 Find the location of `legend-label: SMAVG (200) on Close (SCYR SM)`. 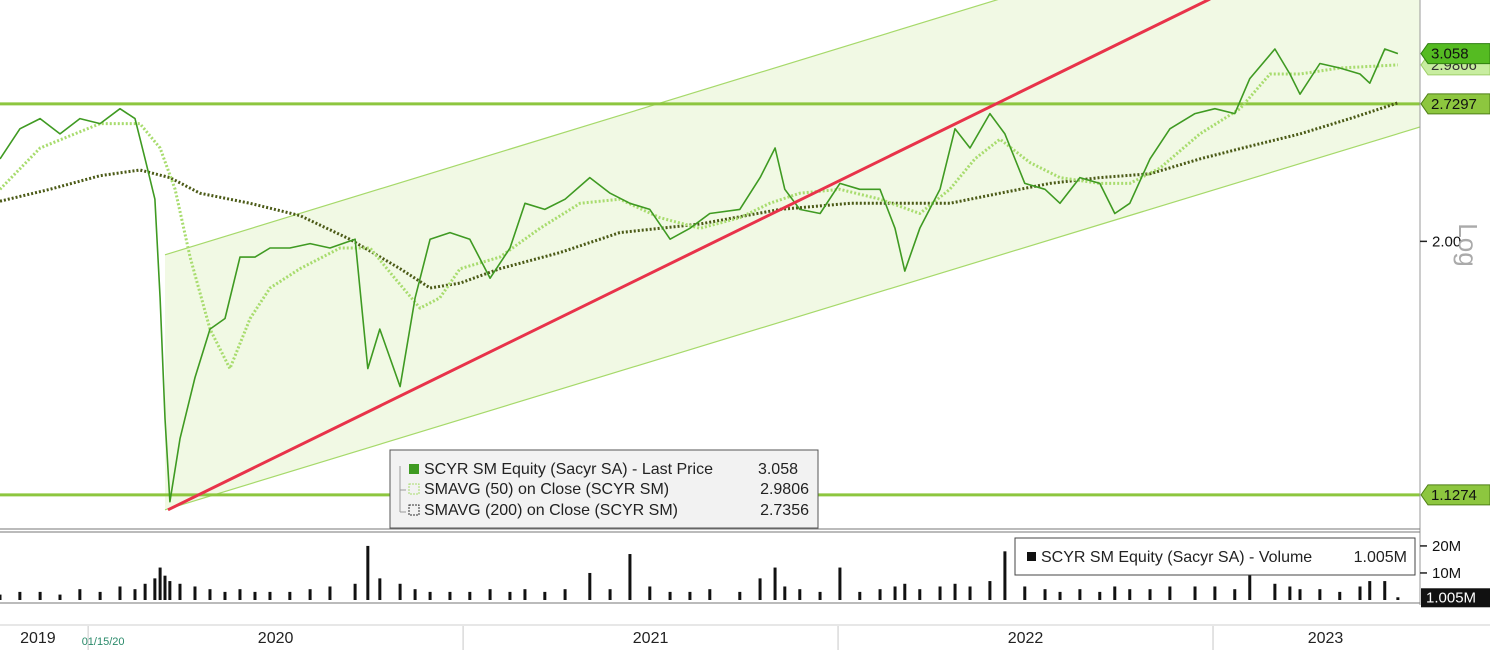

legend-label: SMAVG (200) on Close (SCYR SM) is located at coordinates (551, 510).